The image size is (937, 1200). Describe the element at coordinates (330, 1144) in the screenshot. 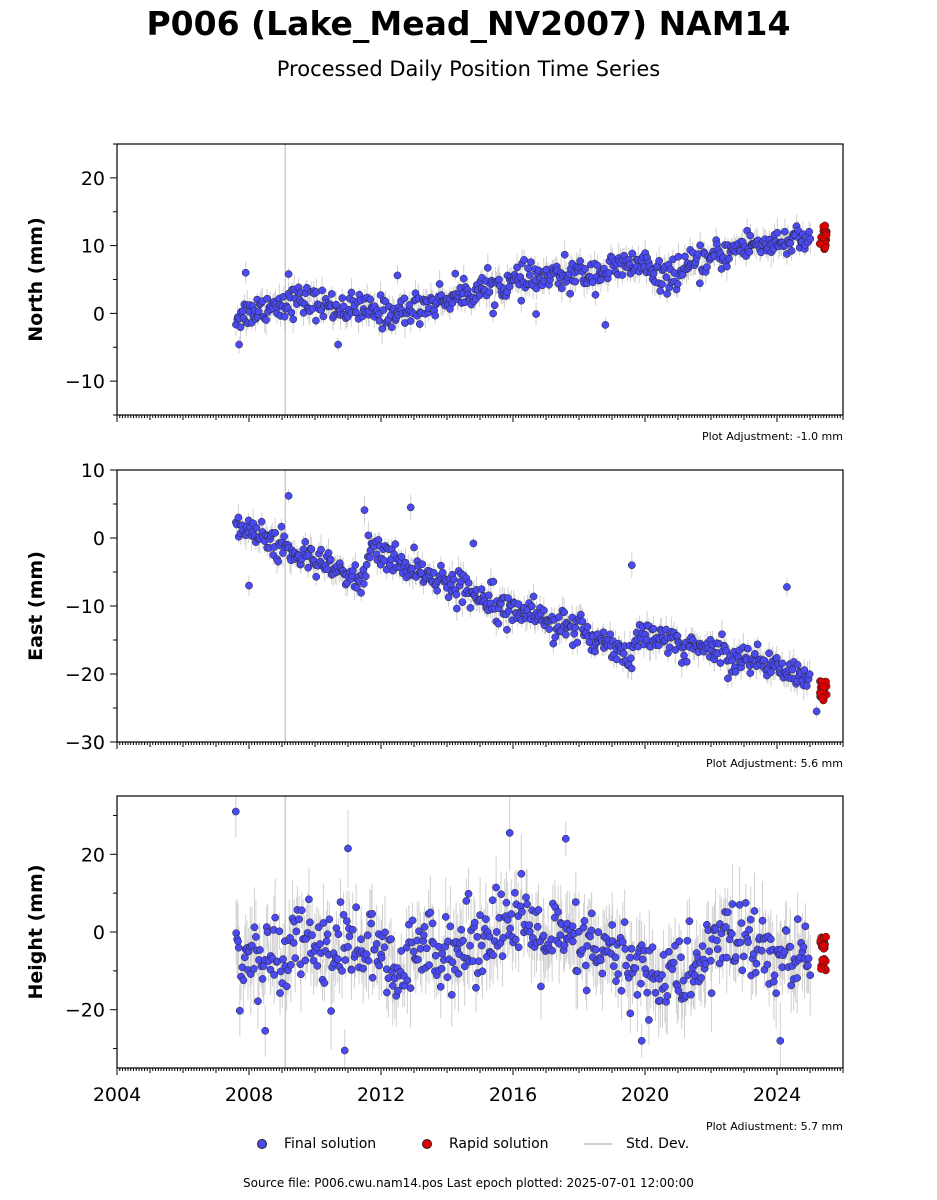

I see `legend-final-label: Final solution` at that location.